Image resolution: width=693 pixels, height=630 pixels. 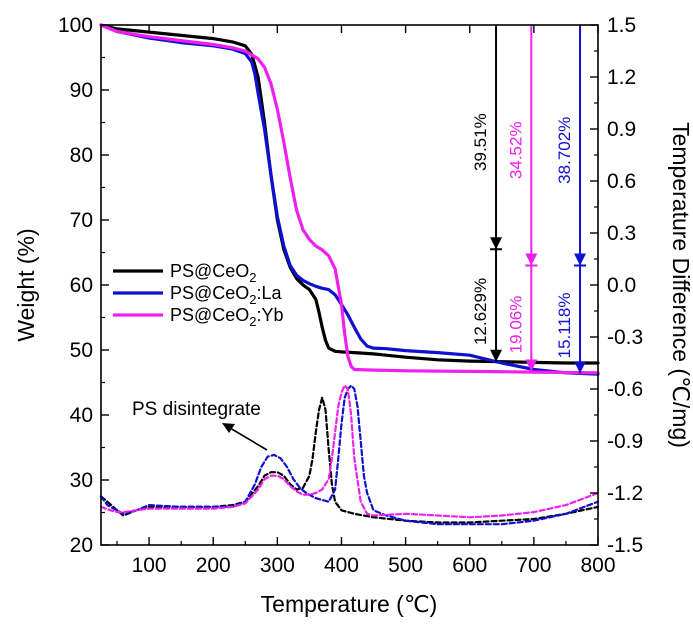 What do you see at coordinates (621, 285) in the screenshot?
I see `y2-tick-label: 0.0` at bounding box center [621, 285].